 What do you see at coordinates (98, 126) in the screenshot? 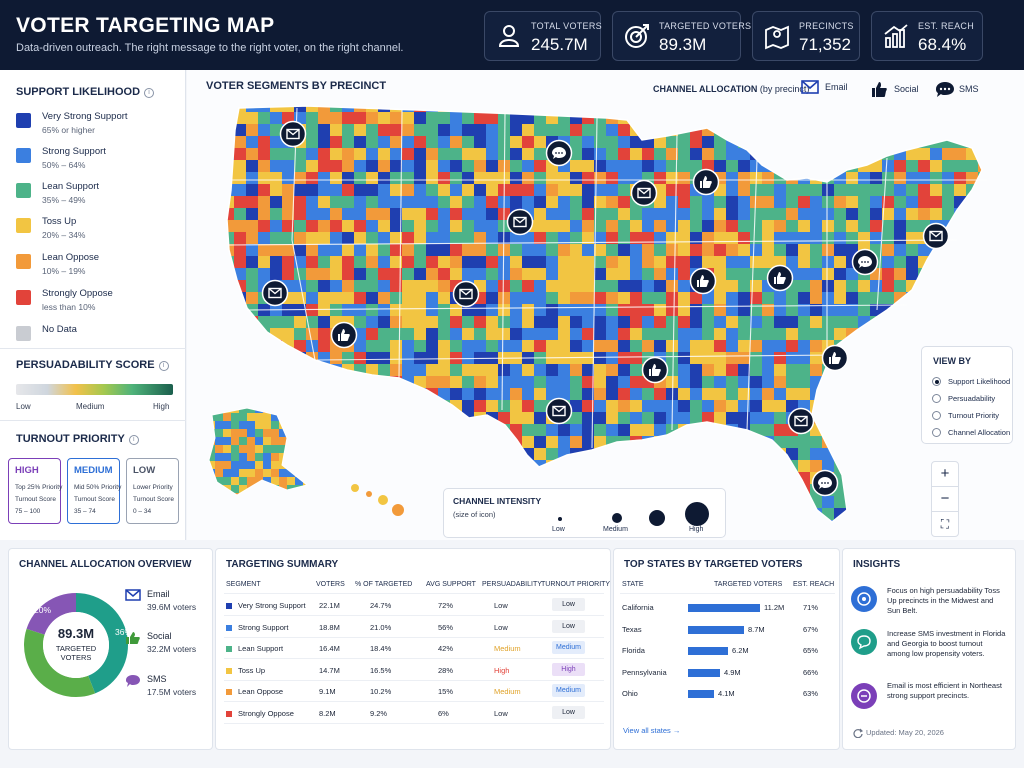
I see `legend-very-strong-support: Very Strong Support 65% or higher` at bounding box center [98, 126].